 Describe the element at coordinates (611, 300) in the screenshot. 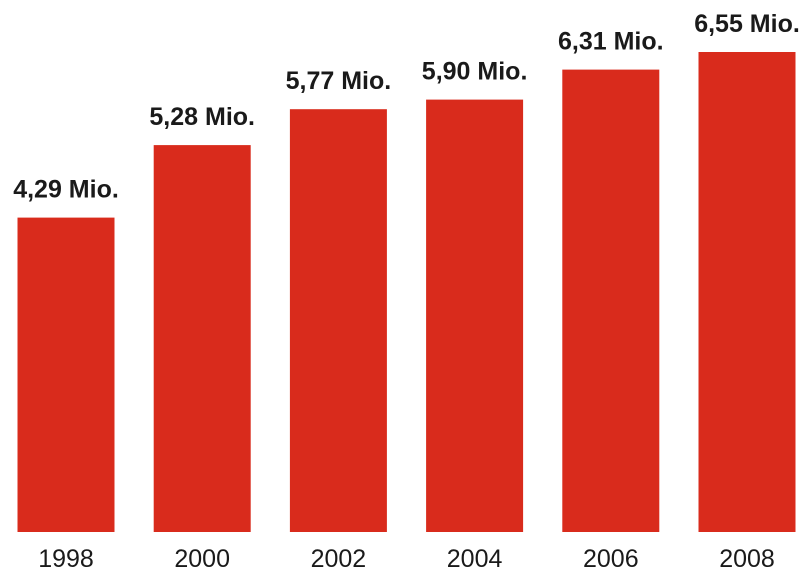

I see `bar-2006` at that location.